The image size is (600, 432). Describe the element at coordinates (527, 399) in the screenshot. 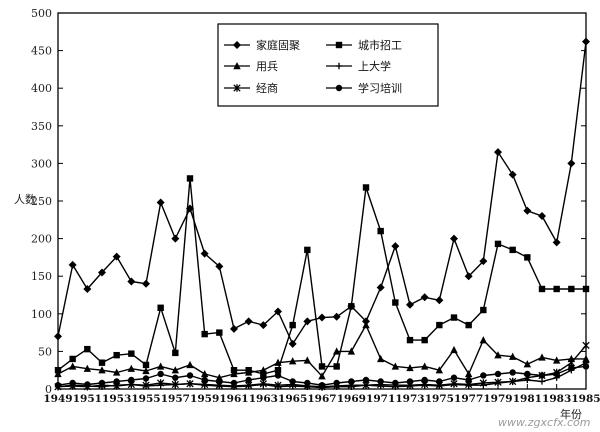

I see `x-tick-label: 1981` at that location.